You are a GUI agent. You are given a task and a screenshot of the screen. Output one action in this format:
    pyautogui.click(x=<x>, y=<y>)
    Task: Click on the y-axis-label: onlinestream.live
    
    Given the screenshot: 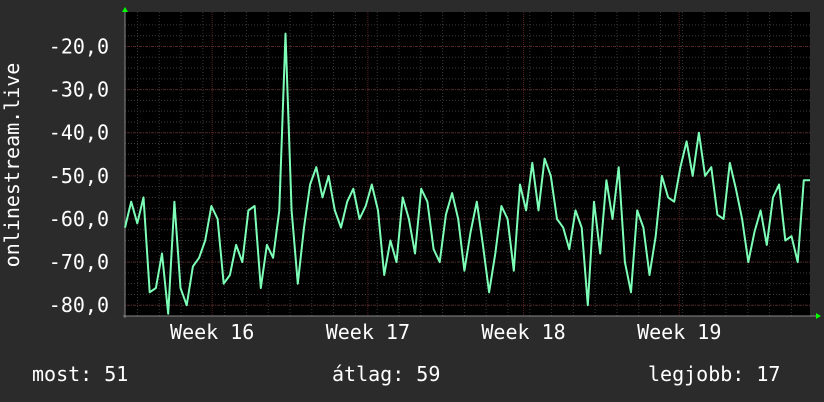 What is the action you would take?
    pyautogui.click(x=12, y=165)
    